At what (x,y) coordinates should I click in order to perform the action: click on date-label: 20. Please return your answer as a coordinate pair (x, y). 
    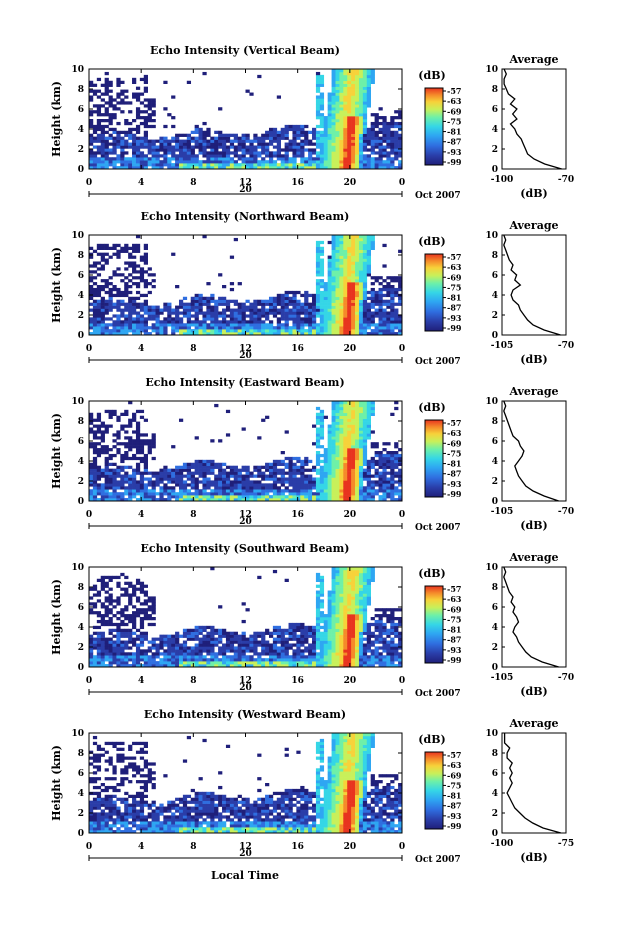
    Looking at the image, I should click on (245, 688).